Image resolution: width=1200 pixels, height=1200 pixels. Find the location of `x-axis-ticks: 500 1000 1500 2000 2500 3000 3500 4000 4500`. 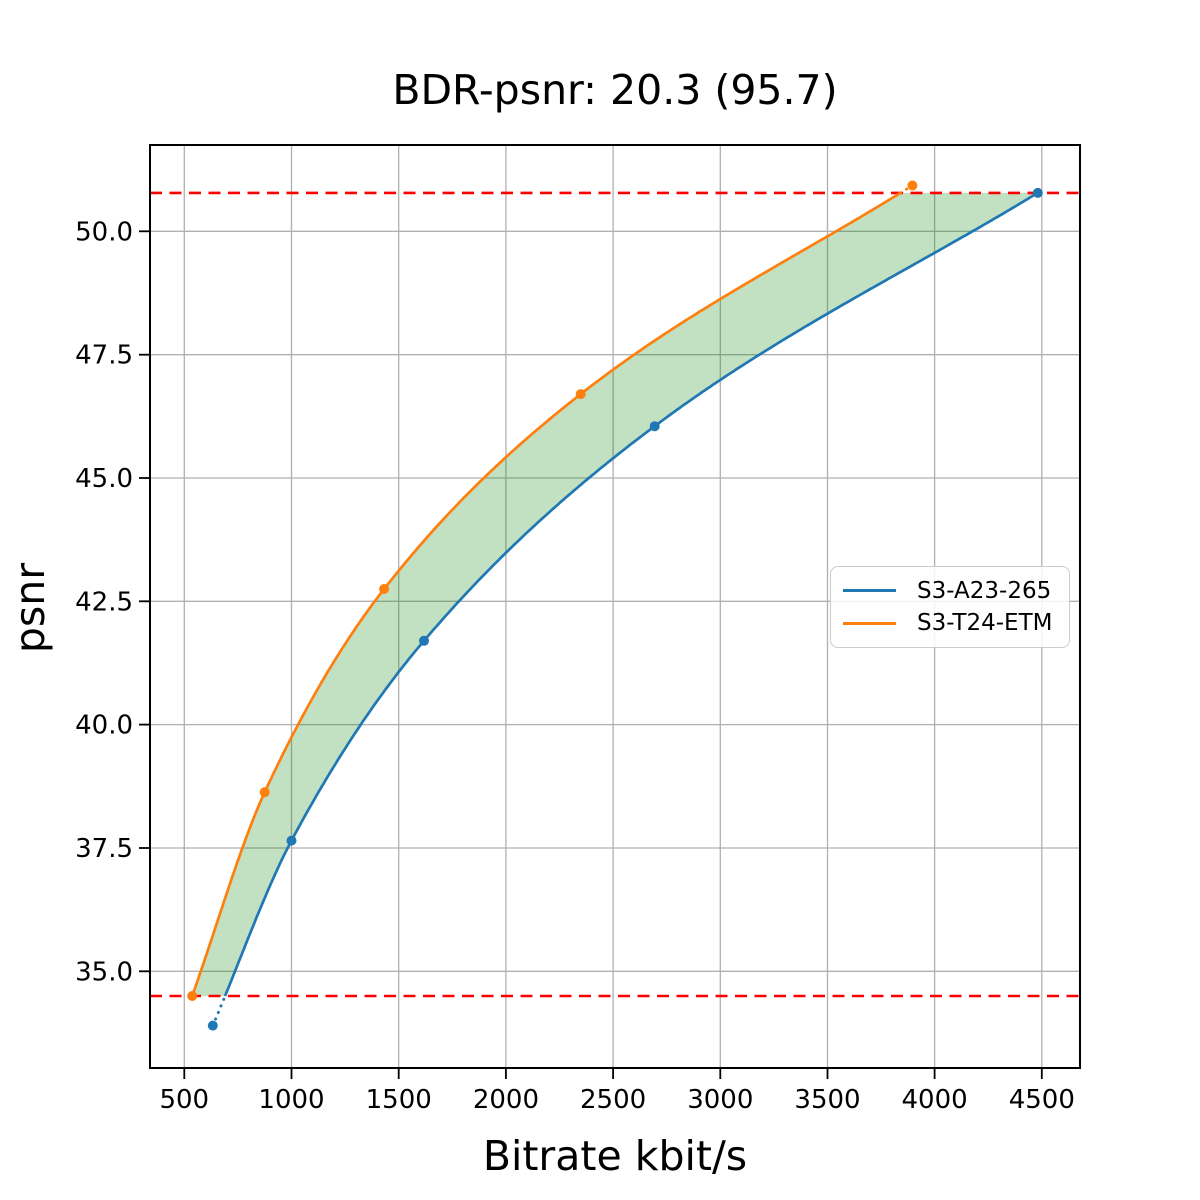

x-axis-ticks: 500 1000 1500 2000 2500 3000 3500 4000 4500 is located at coordinates (617, 1091).